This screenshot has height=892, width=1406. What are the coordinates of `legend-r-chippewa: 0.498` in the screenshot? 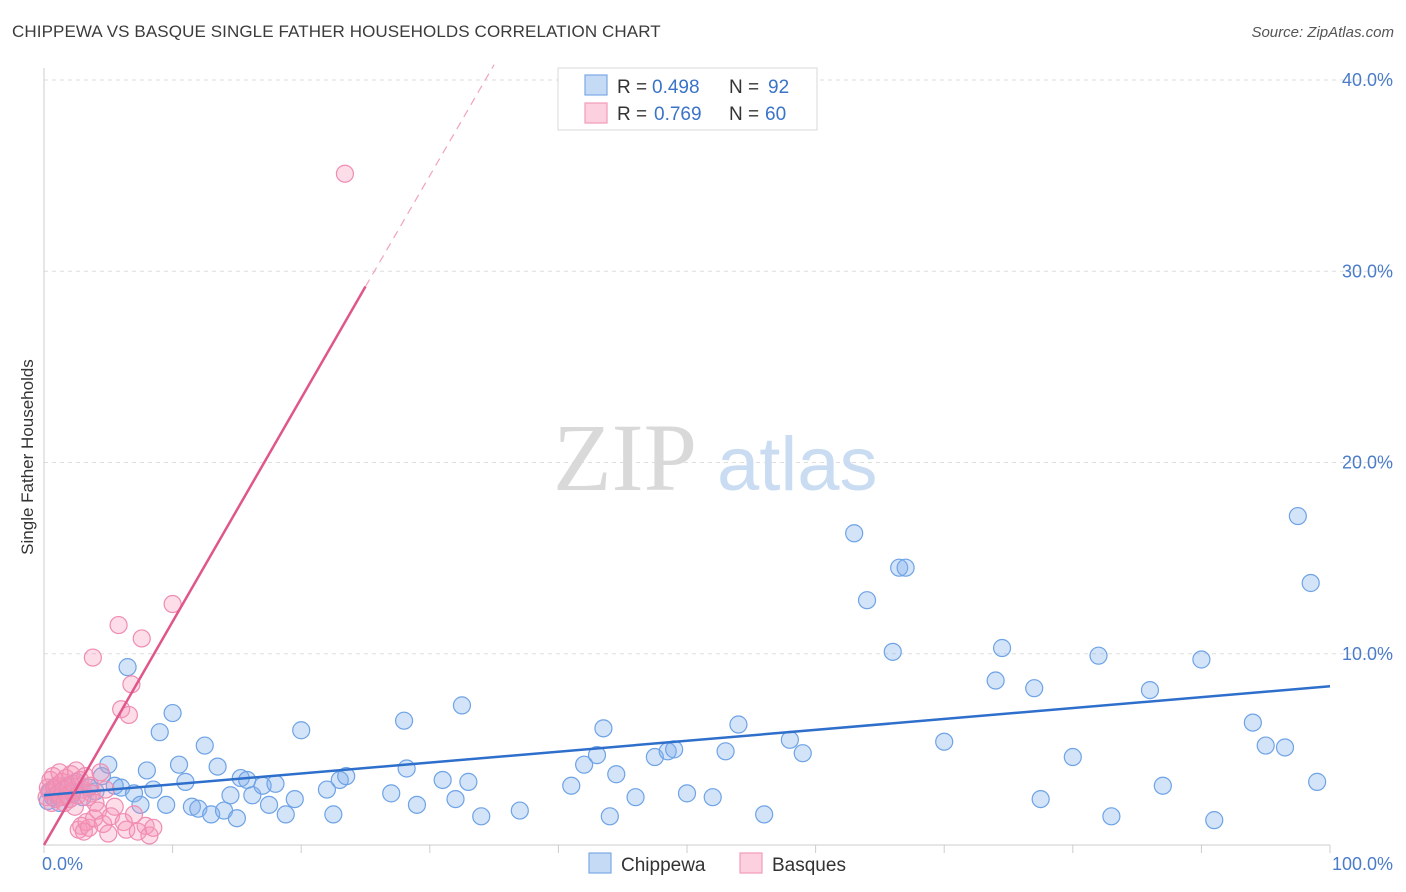 It's located at (676, 87).